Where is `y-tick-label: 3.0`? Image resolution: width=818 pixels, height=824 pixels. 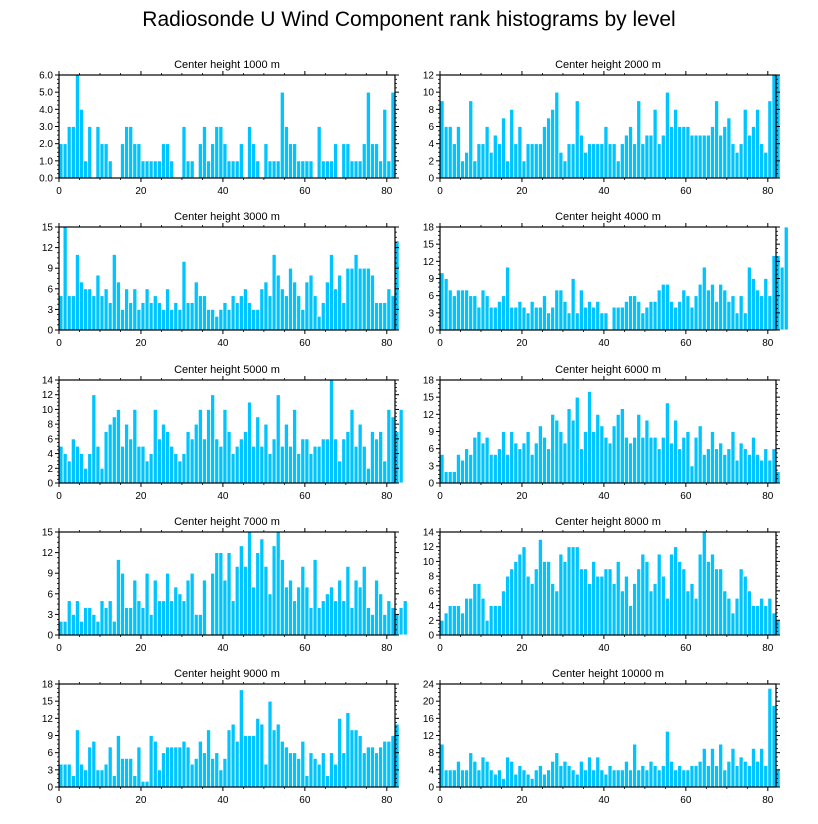 y-tick-label: 3.0 is located at coordinates (46, 127).